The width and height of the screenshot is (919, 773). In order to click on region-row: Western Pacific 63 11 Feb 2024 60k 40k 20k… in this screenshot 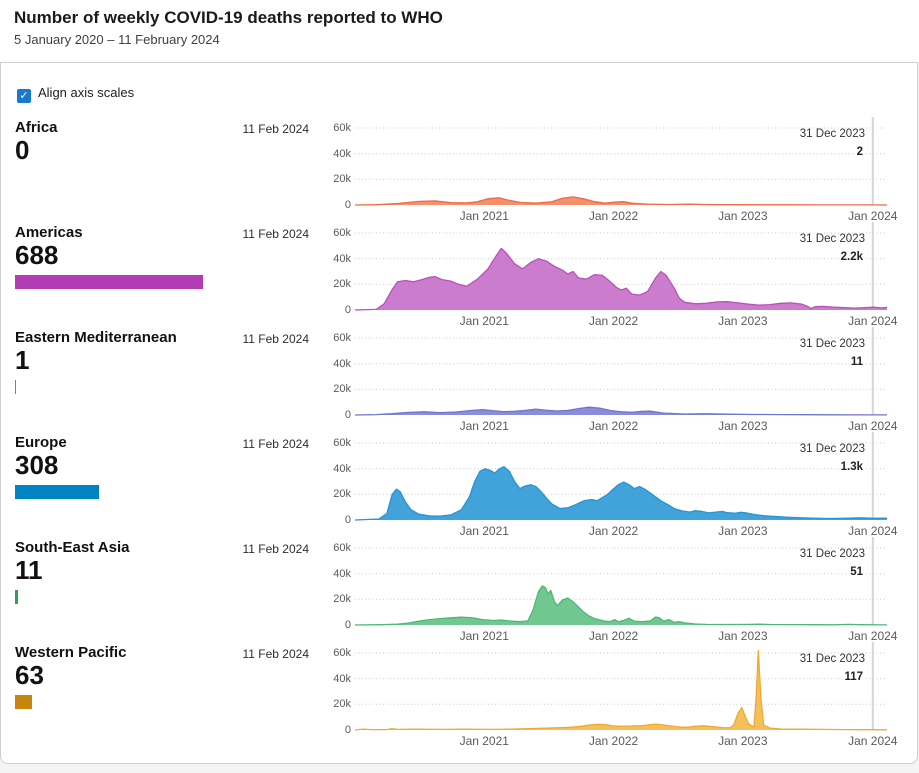, I will do `click(459, 693)`.